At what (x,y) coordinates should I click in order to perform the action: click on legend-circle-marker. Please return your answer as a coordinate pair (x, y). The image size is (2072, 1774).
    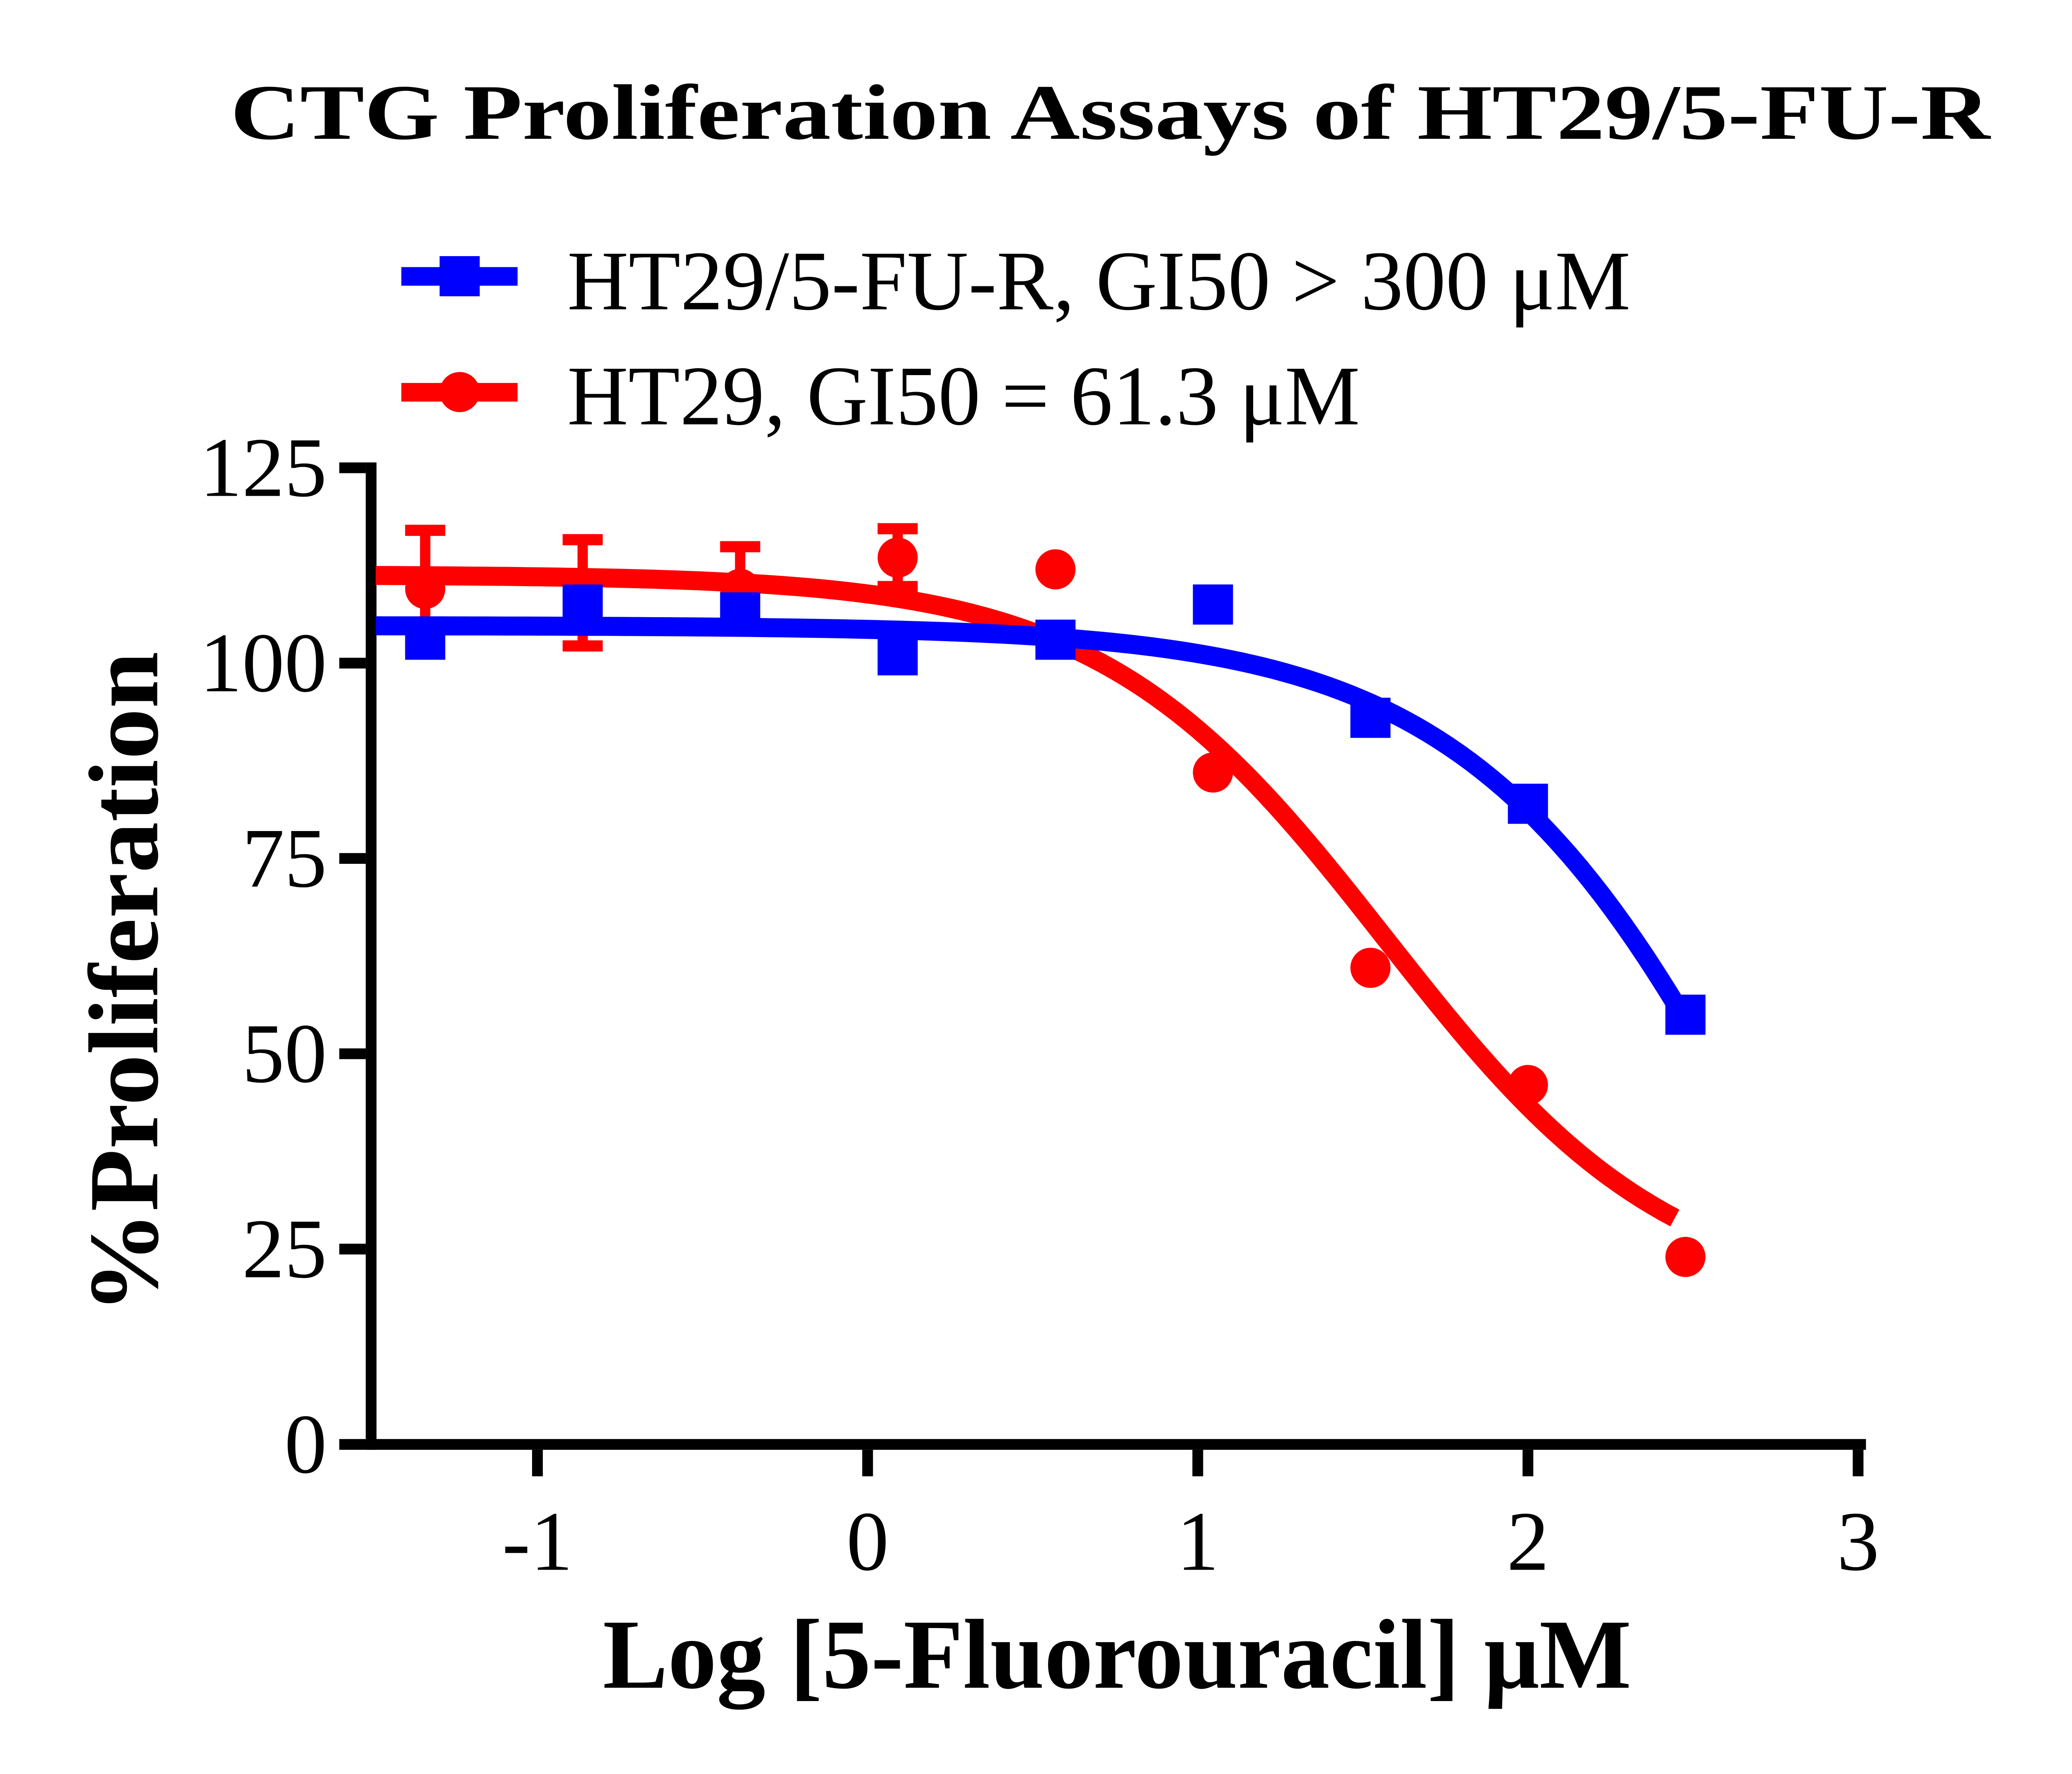
    Looking at the image, I should click on (459, 392).